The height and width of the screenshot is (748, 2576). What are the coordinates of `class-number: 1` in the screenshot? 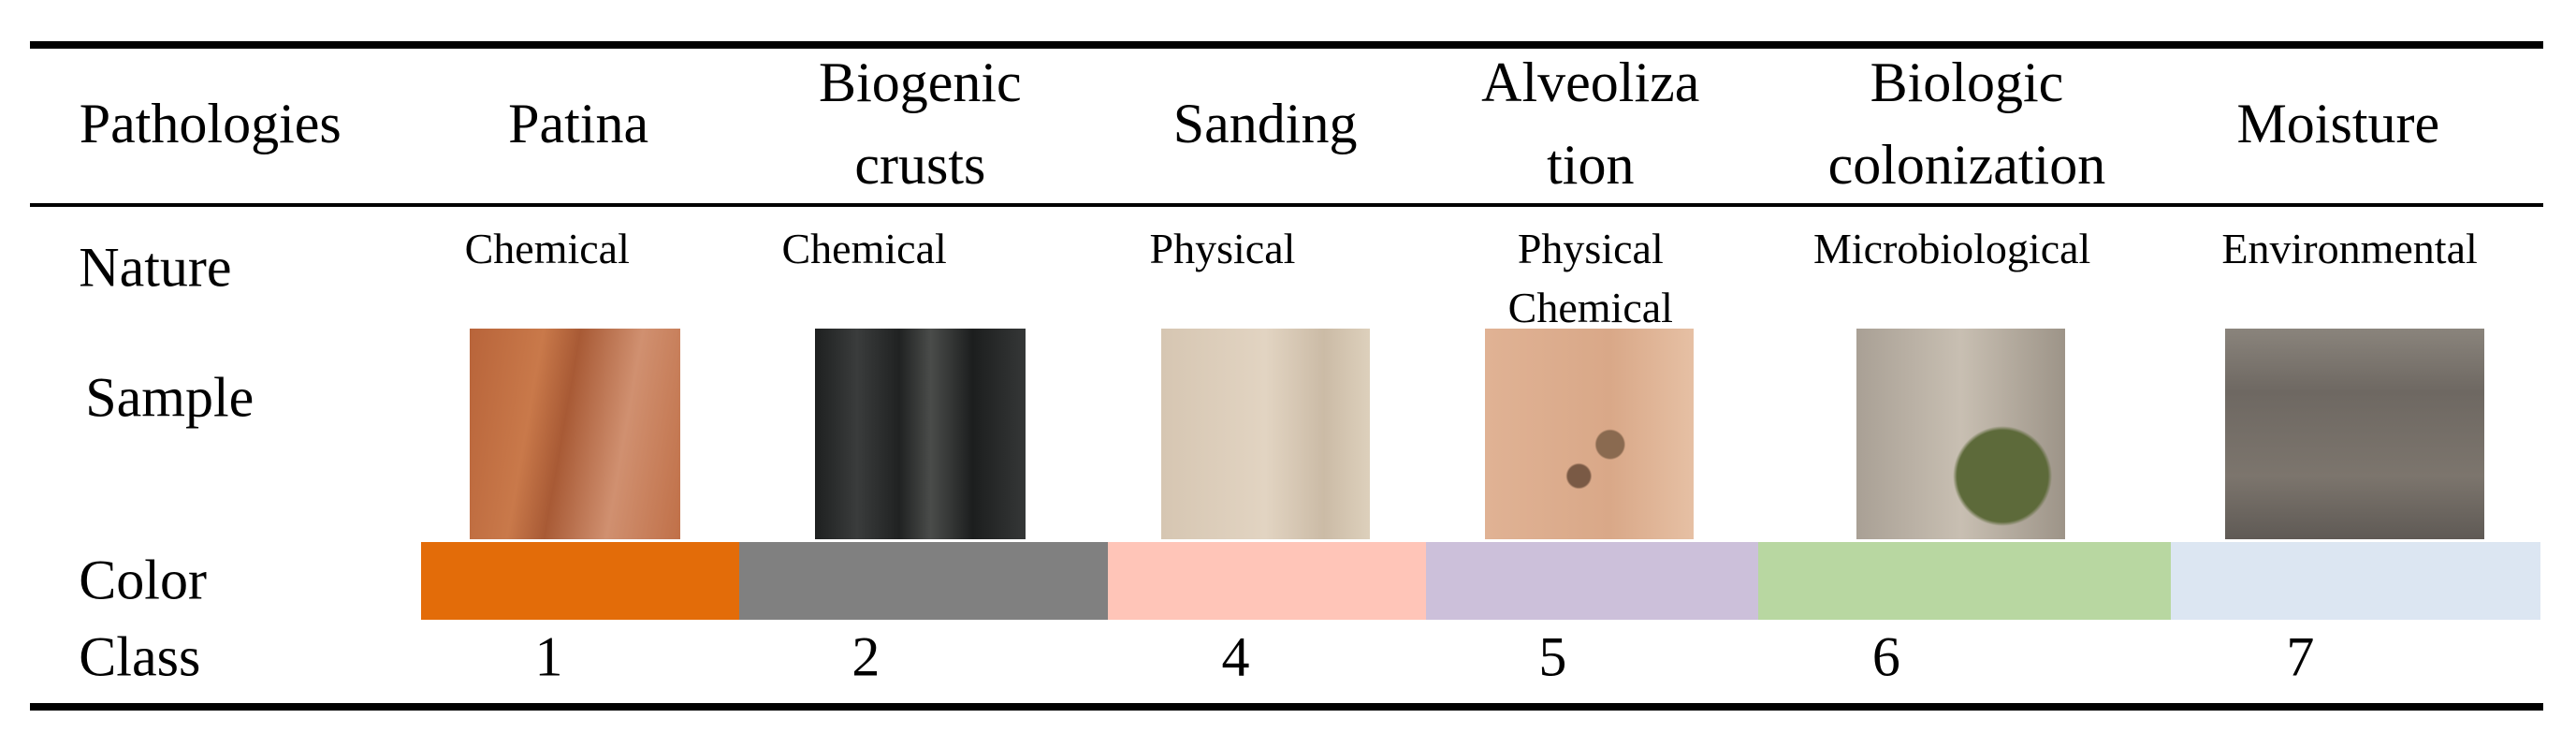 It's located at (548, 656).